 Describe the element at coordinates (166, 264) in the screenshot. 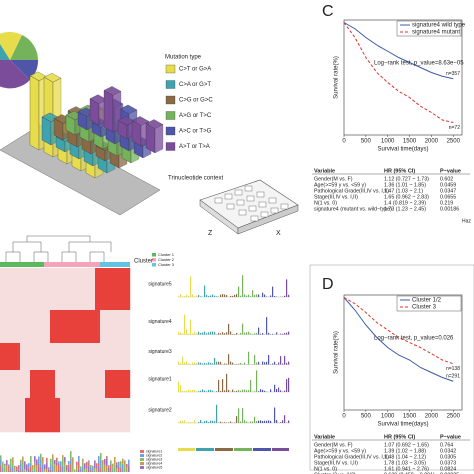

I see `legend-label: Cluster 3` at that location.